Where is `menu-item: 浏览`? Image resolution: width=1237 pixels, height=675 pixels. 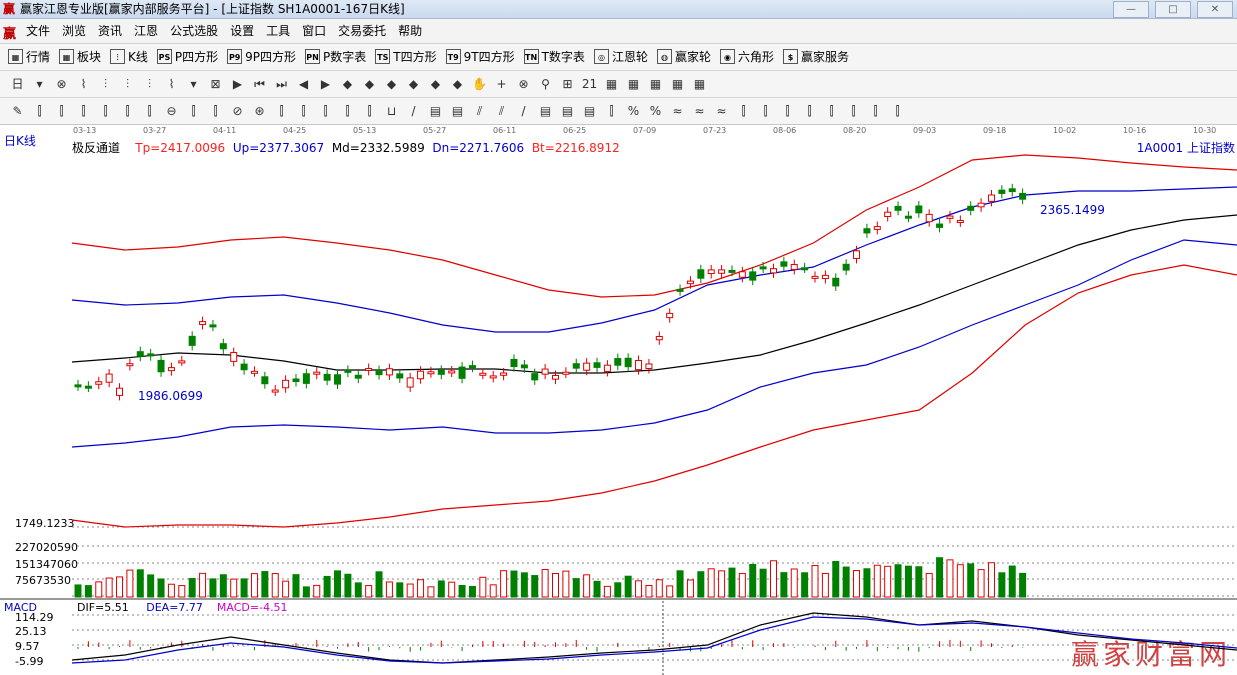 menu-item: 浏览 is located at coordinates (74, 31).